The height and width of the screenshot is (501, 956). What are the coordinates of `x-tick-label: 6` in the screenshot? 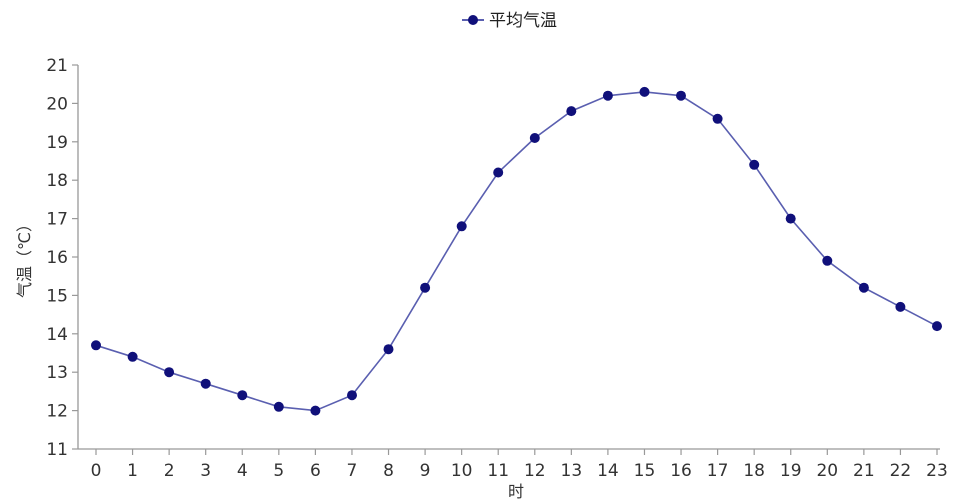 It's located at (315, 471).